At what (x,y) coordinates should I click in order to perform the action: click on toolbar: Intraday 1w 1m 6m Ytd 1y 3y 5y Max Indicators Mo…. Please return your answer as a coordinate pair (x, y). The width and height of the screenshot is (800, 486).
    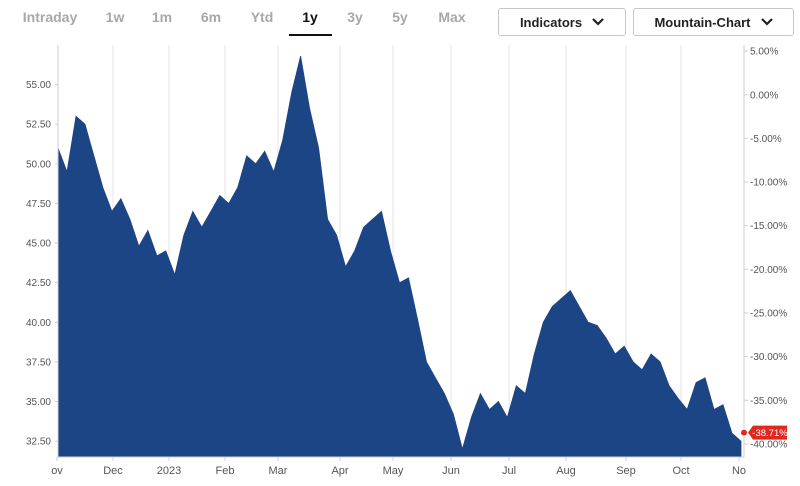
    Looking at the image, I should click on (400, 22).